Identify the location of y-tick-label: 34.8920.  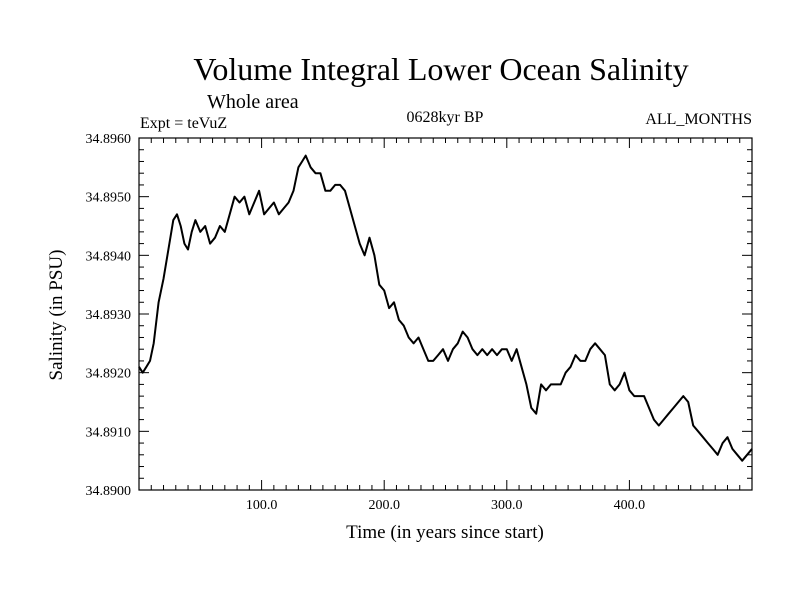
(109, 374).